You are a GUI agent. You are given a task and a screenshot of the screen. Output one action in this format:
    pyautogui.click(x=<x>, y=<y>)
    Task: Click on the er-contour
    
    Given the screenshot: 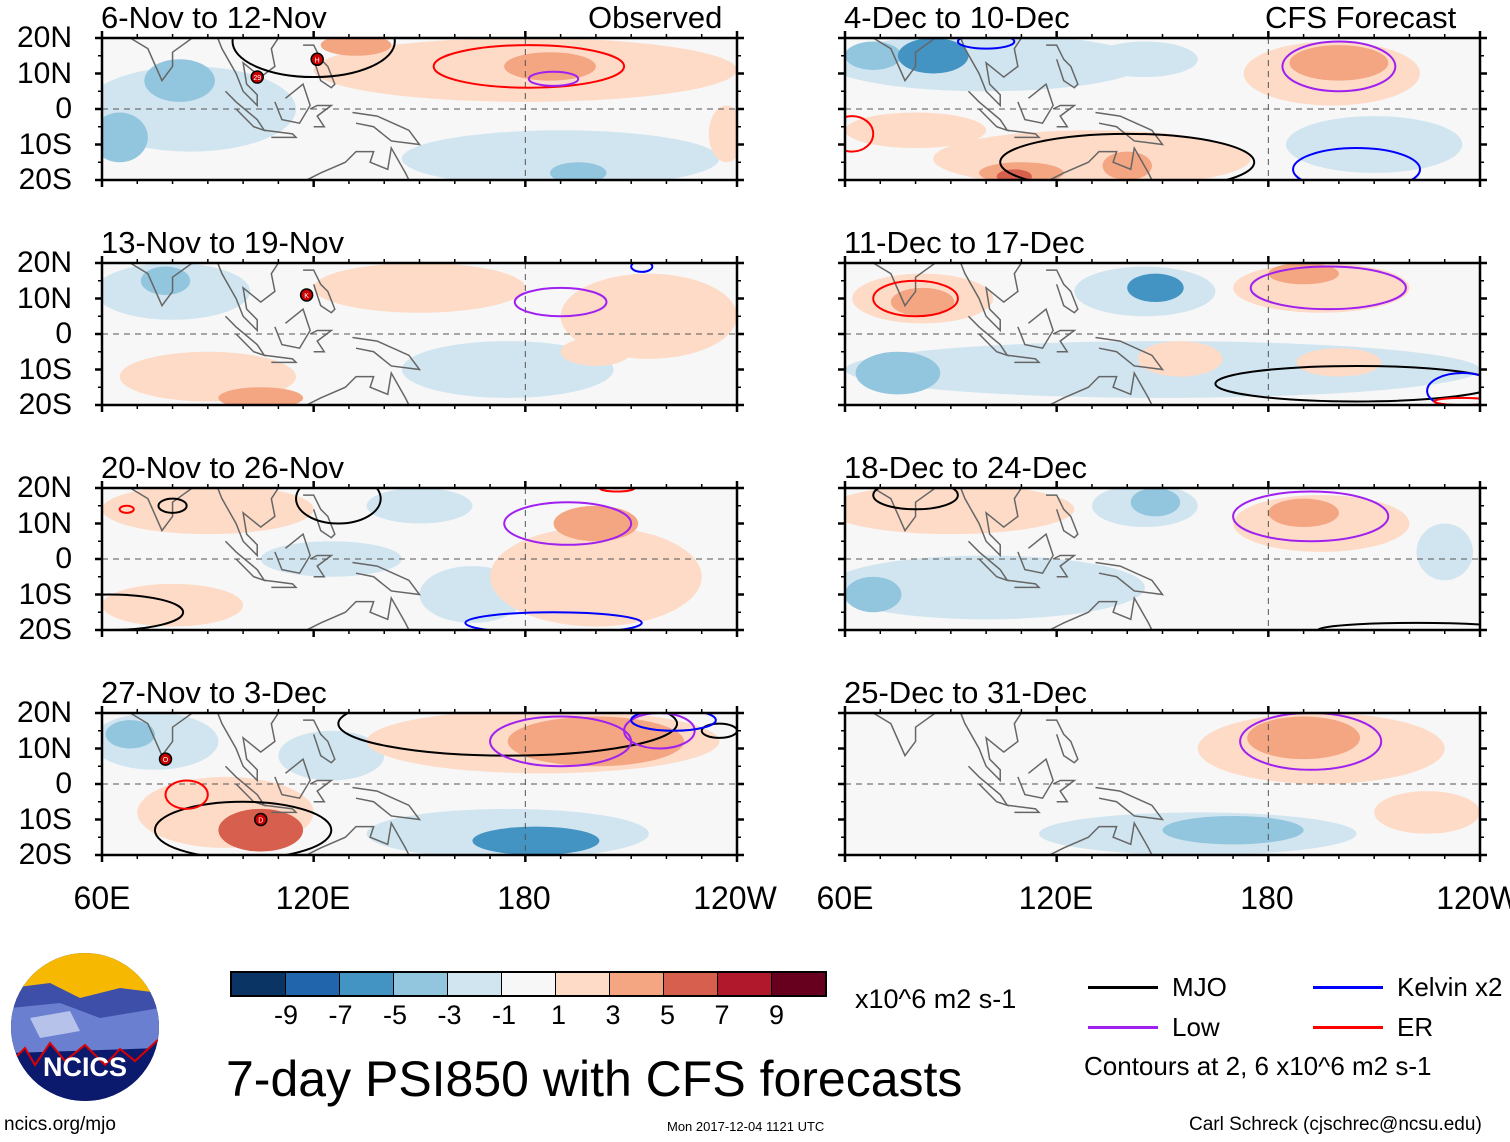 What is the action you would take?
    pyautogui.click(x=915, y=298)
    